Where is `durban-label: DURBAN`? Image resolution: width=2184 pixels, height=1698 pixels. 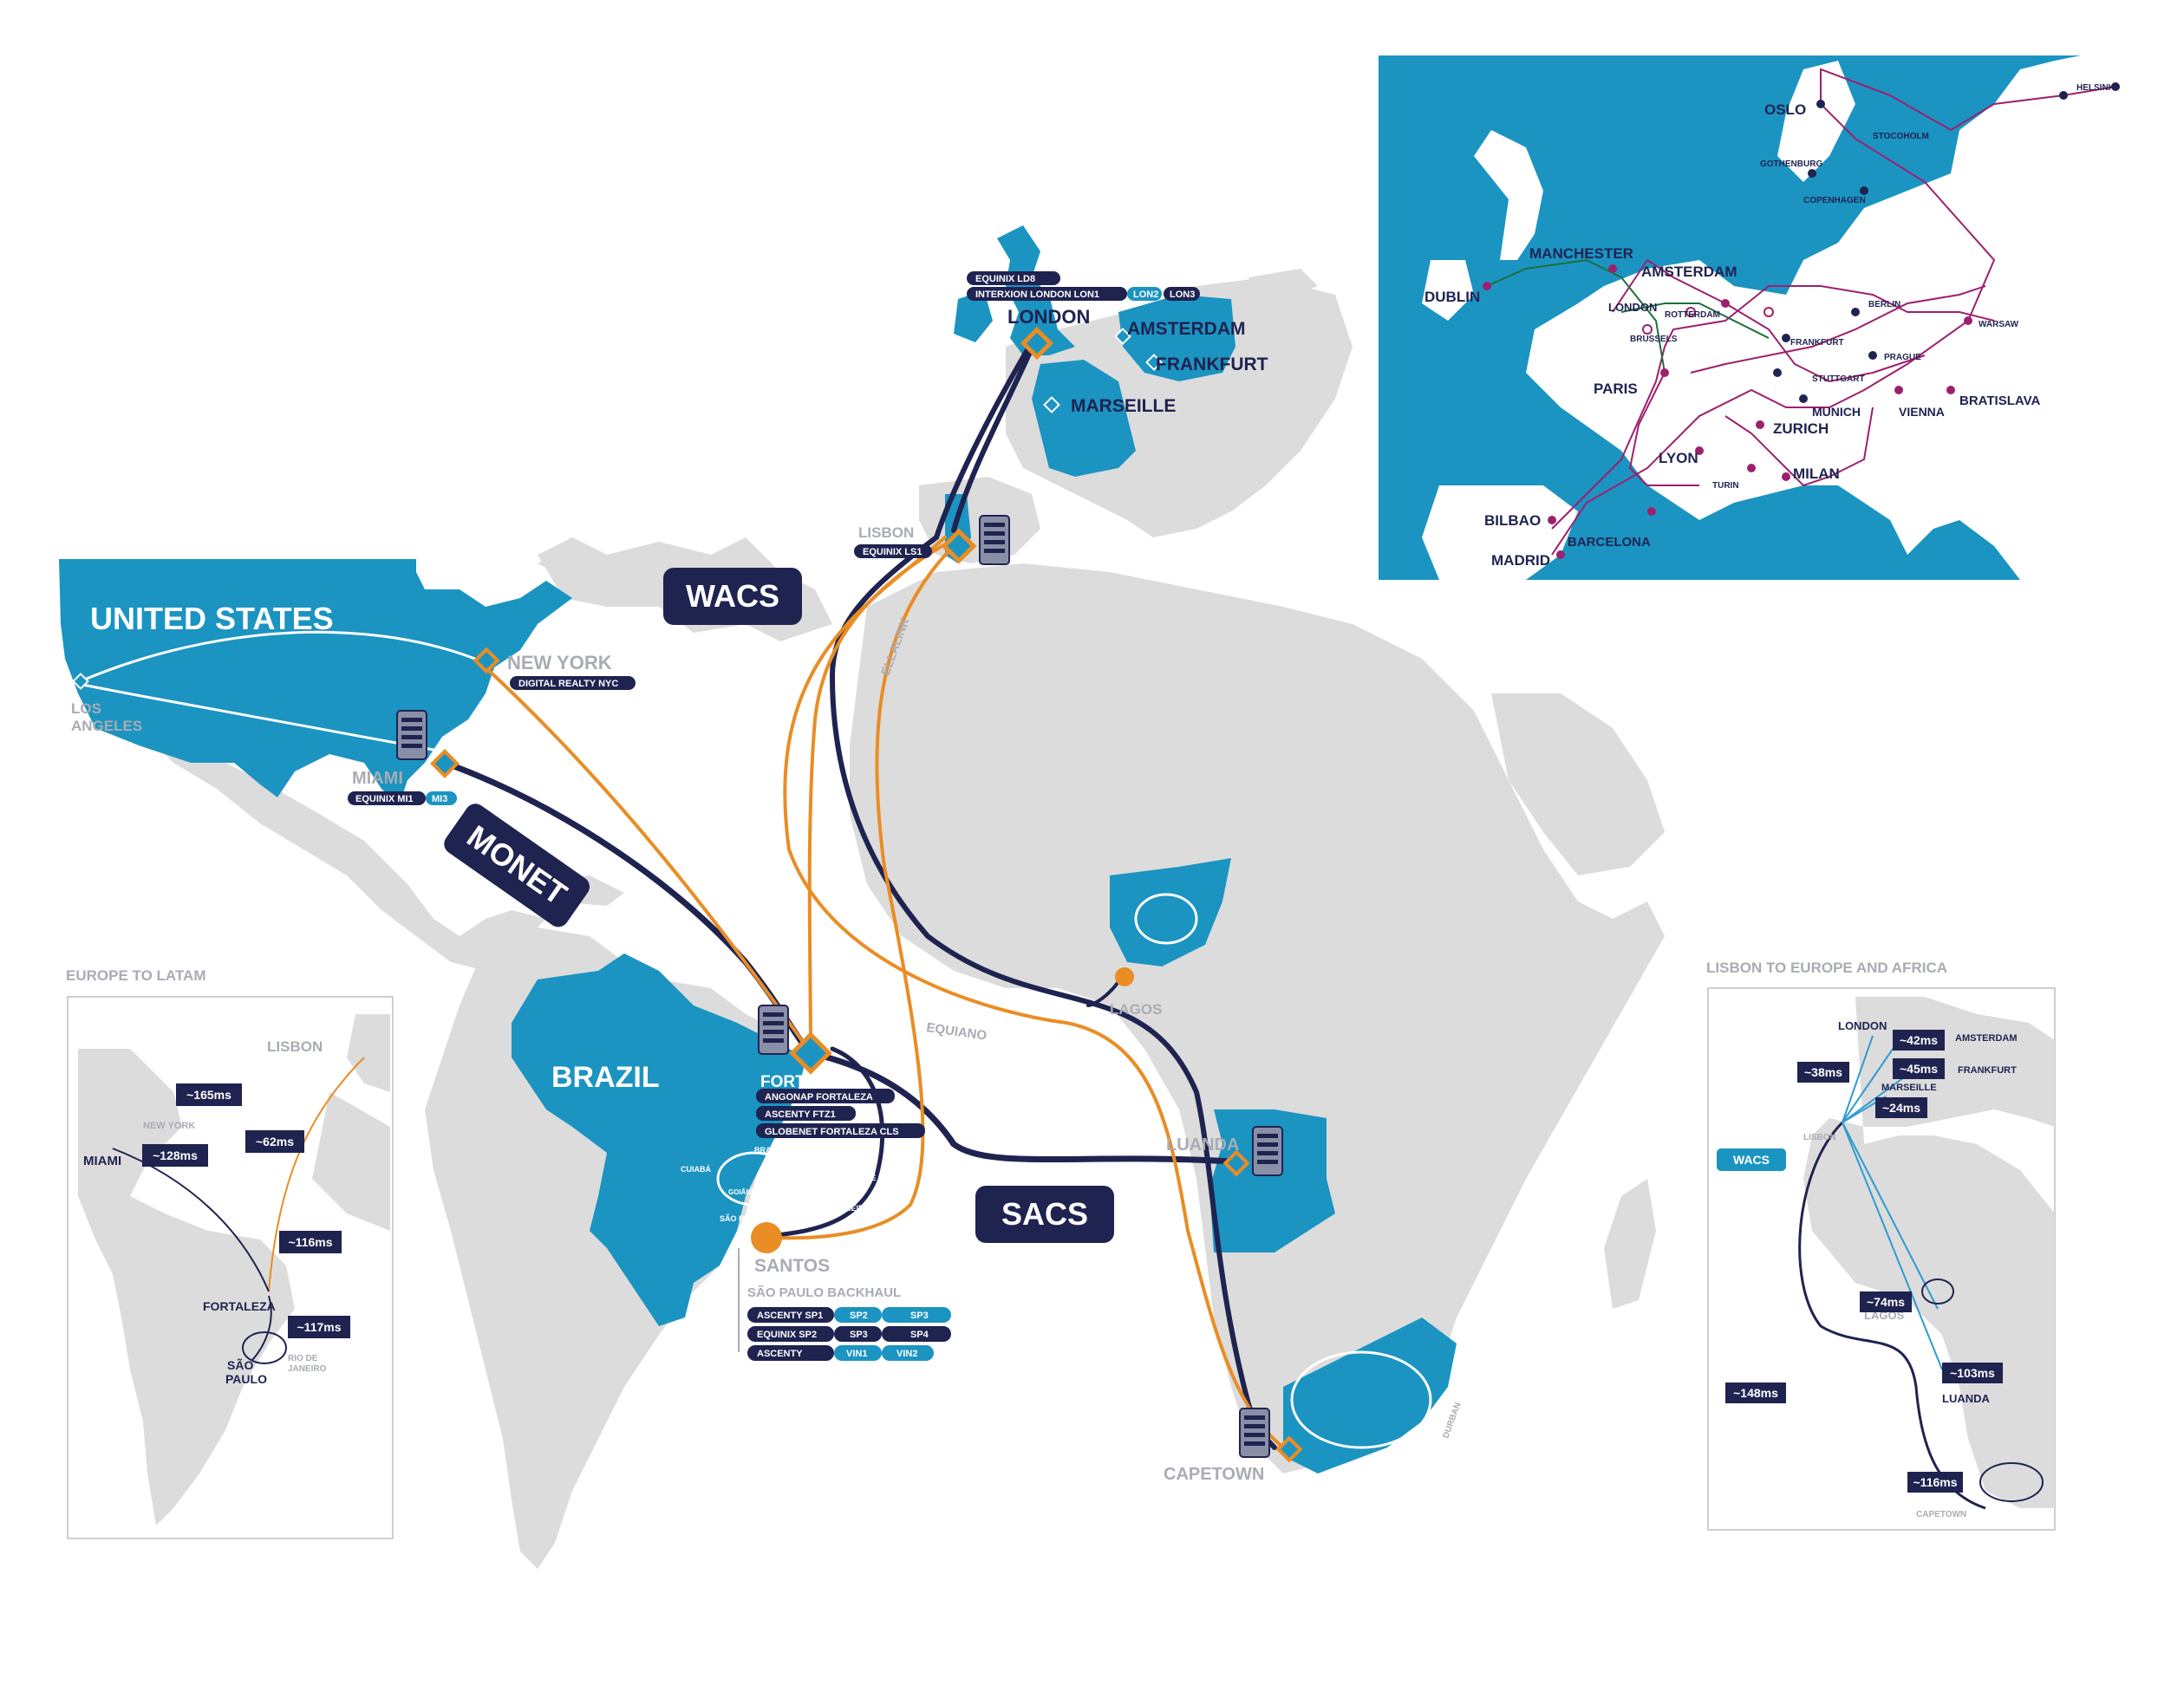 durban-label: DURBAN is located at coordinates (1452, 1421).